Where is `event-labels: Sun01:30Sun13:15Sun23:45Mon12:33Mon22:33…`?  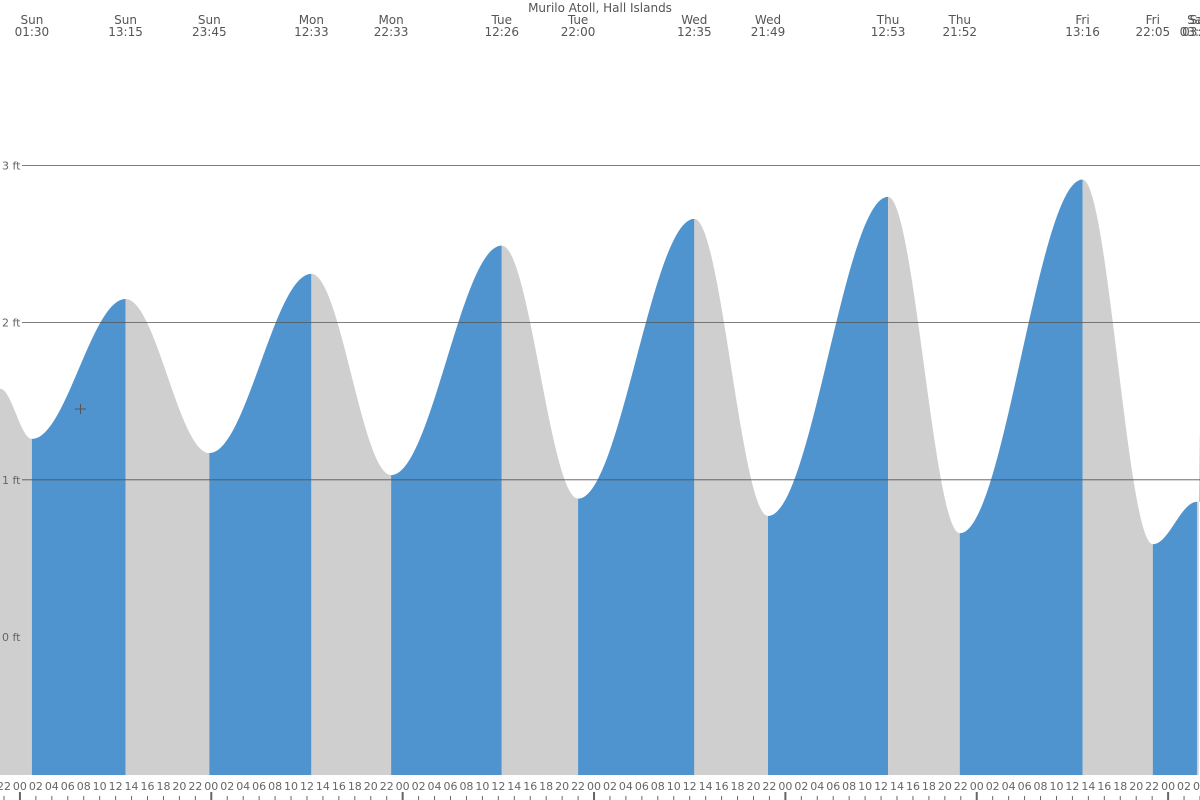 event-labels: Sun01:30Sun13:15Sun23:45Mon12:33Mon22:33… is located at coordinates (607, 26).